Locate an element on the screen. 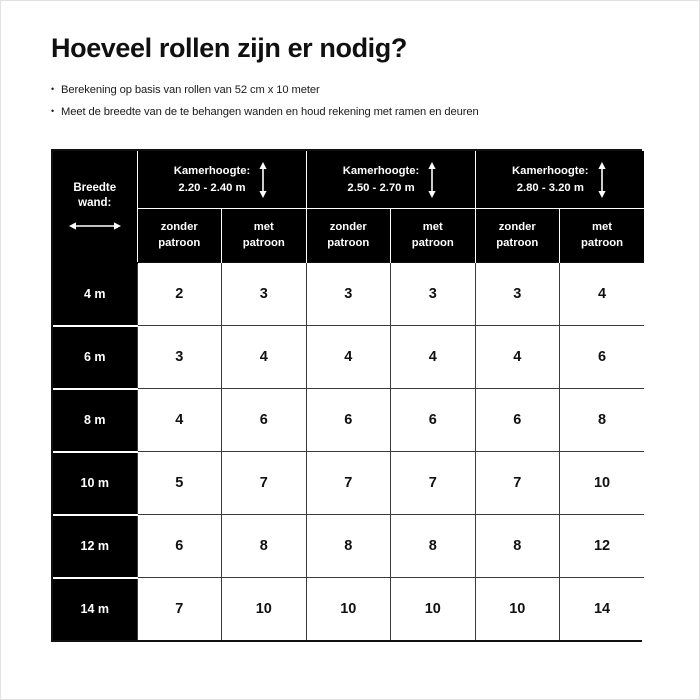  table-row: 6 m 3 4 4 4 4 6 is located at coordinates (349, 356).